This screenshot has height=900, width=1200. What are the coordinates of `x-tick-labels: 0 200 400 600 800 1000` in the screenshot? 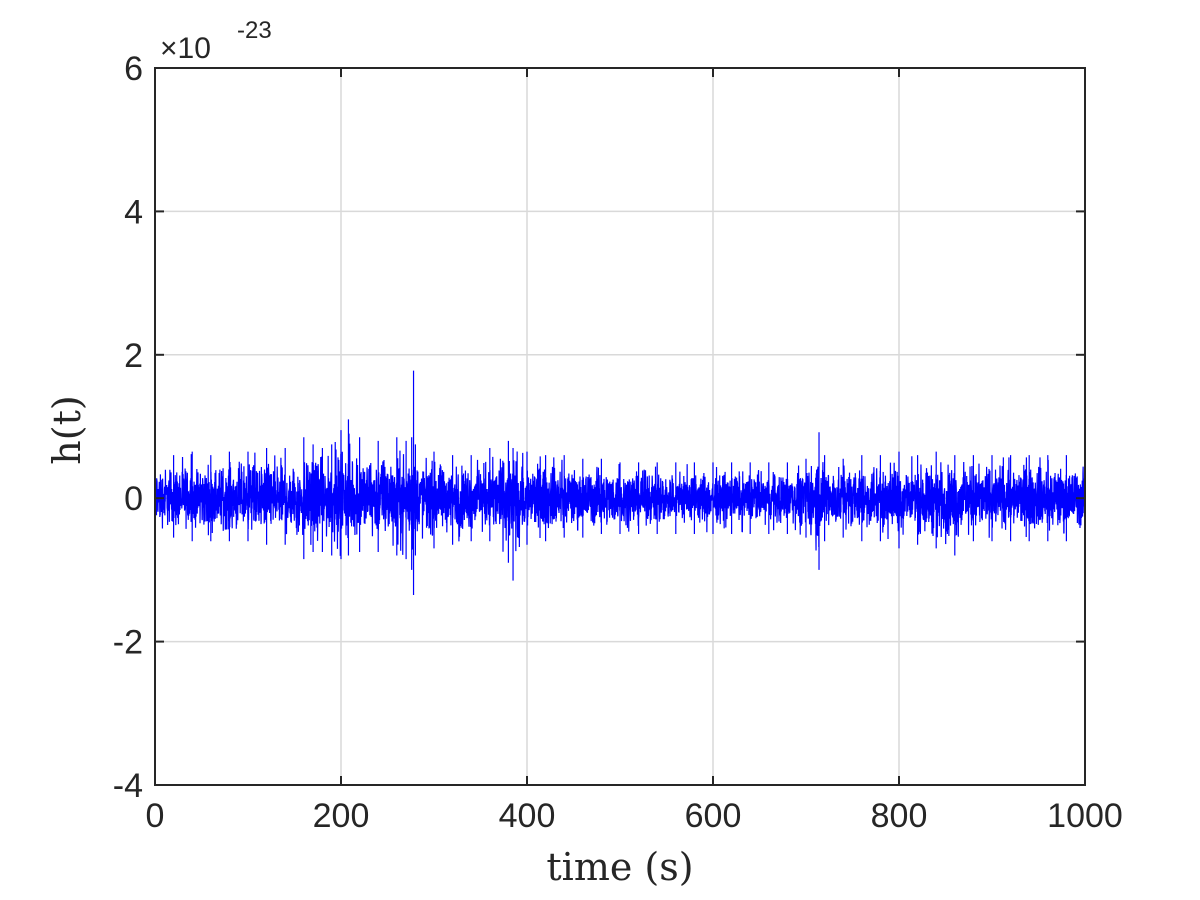 It's located at (634, 816).